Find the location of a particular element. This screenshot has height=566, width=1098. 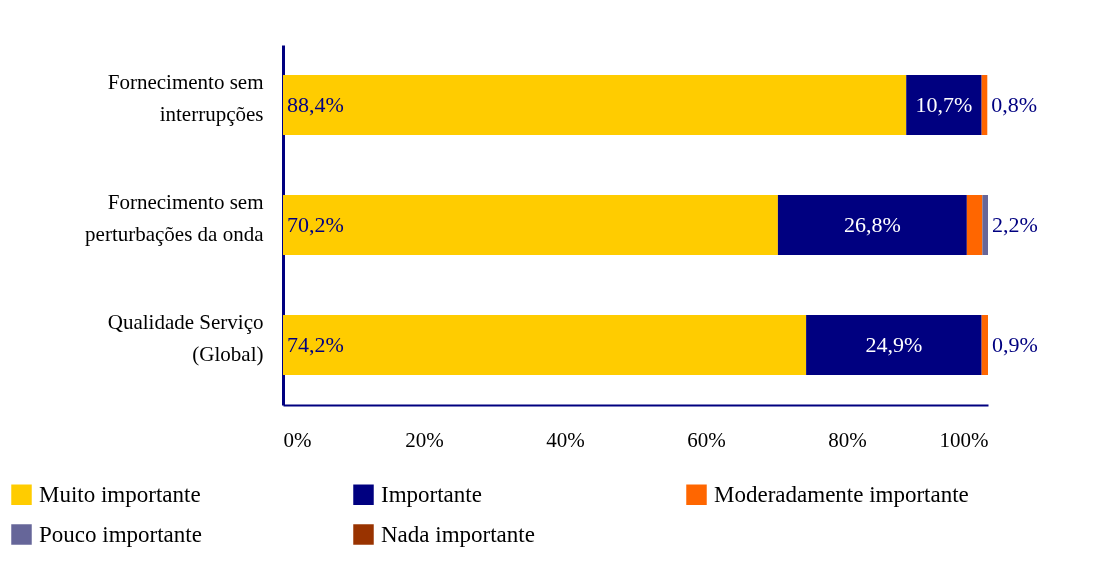

x-tick-label: 100% is located at coordinates (964, 439).